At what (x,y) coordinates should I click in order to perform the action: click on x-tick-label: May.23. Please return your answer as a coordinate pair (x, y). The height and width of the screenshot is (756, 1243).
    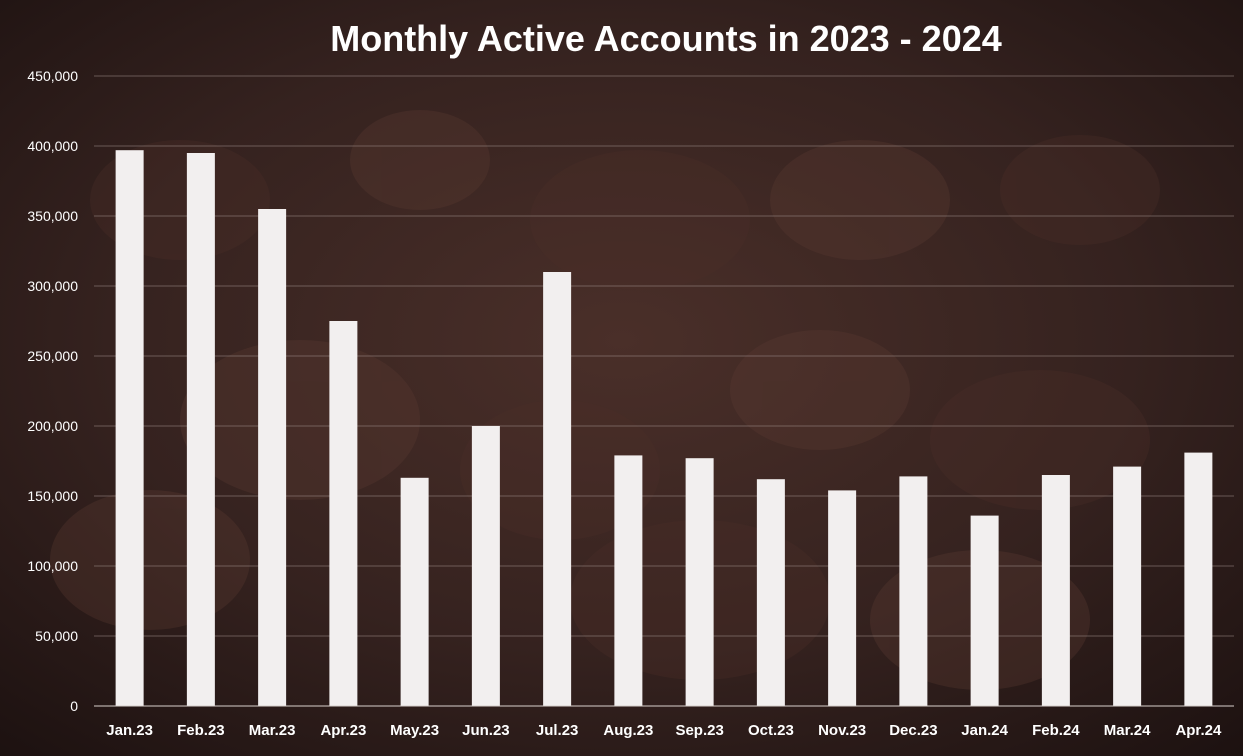
    Looking at the image, I should click on (414, 730).